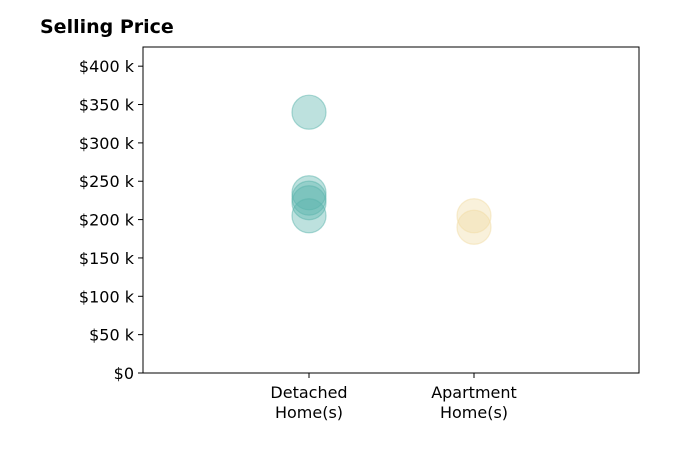 Image resolution: width=679 pixels, height=462 pixels. What do you see at coordinates (107, 181) in the screenshot?
I see `y-tick-label: $250 k` at bounding box center [107, 181].